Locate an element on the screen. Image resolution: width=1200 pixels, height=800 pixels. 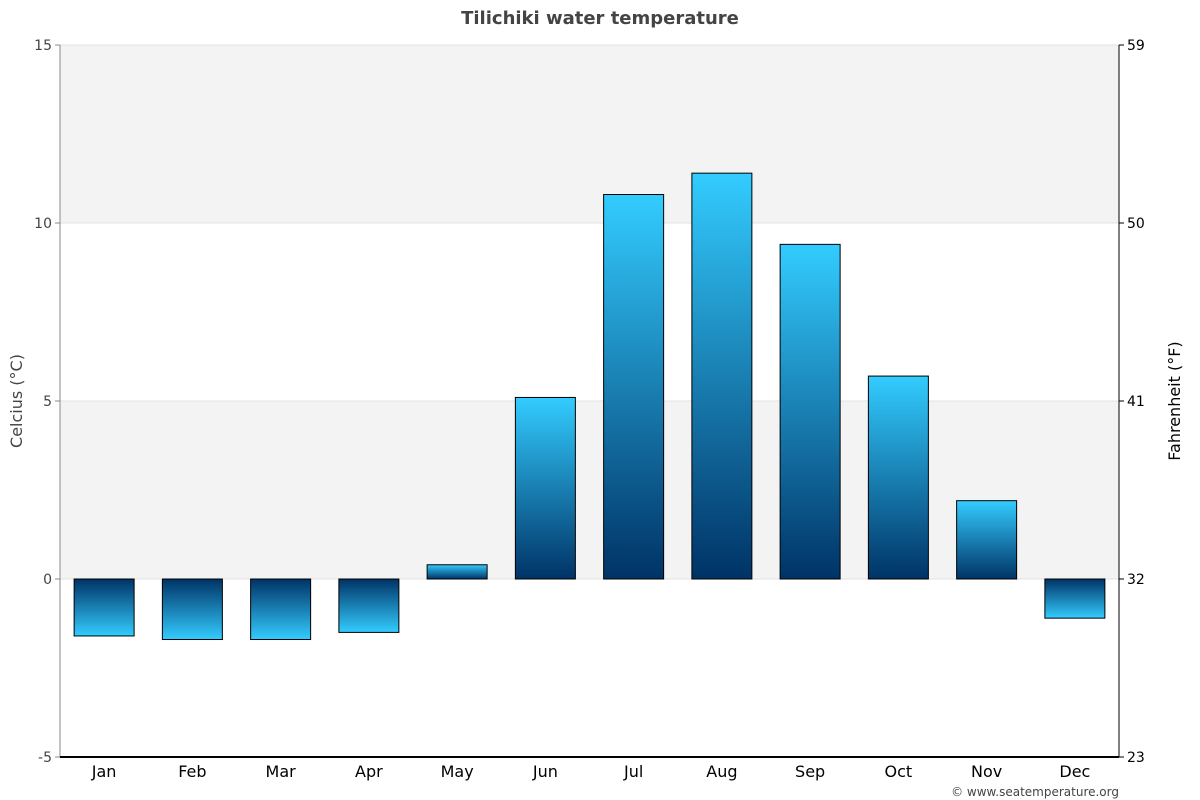
x-tick-label: Jul is located at coordinates (633, 771).